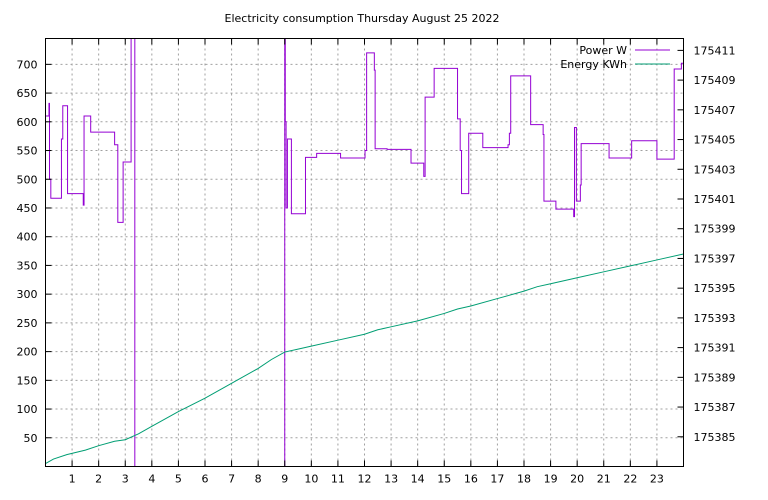 This screenshot has height=500, width=768. What do you see at coordinates (27, 409) in the screenshot?
I see `y-left-tick-label: 100` at bounding box center [27, 409].